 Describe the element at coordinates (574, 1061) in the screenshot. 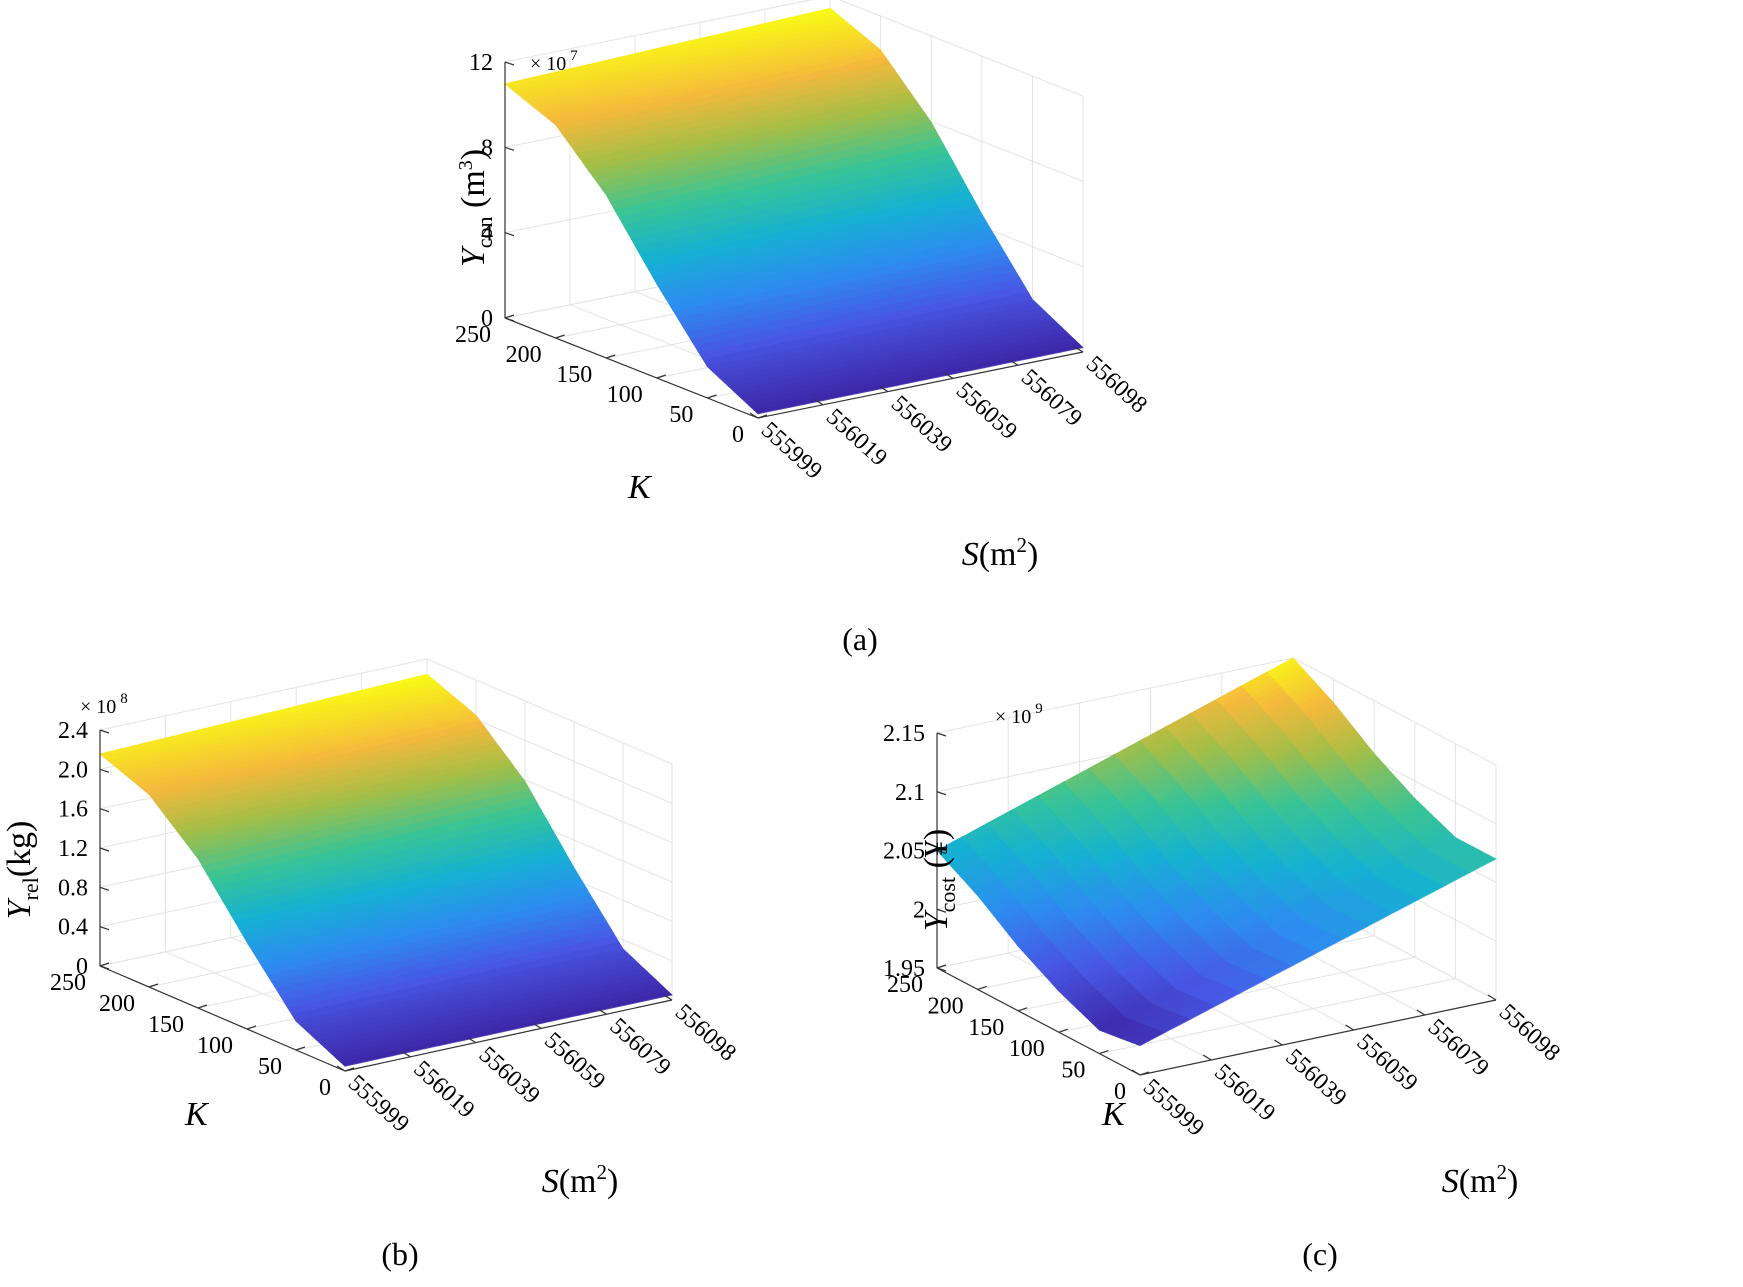

I see `x-tick-label: 556059` at that location.